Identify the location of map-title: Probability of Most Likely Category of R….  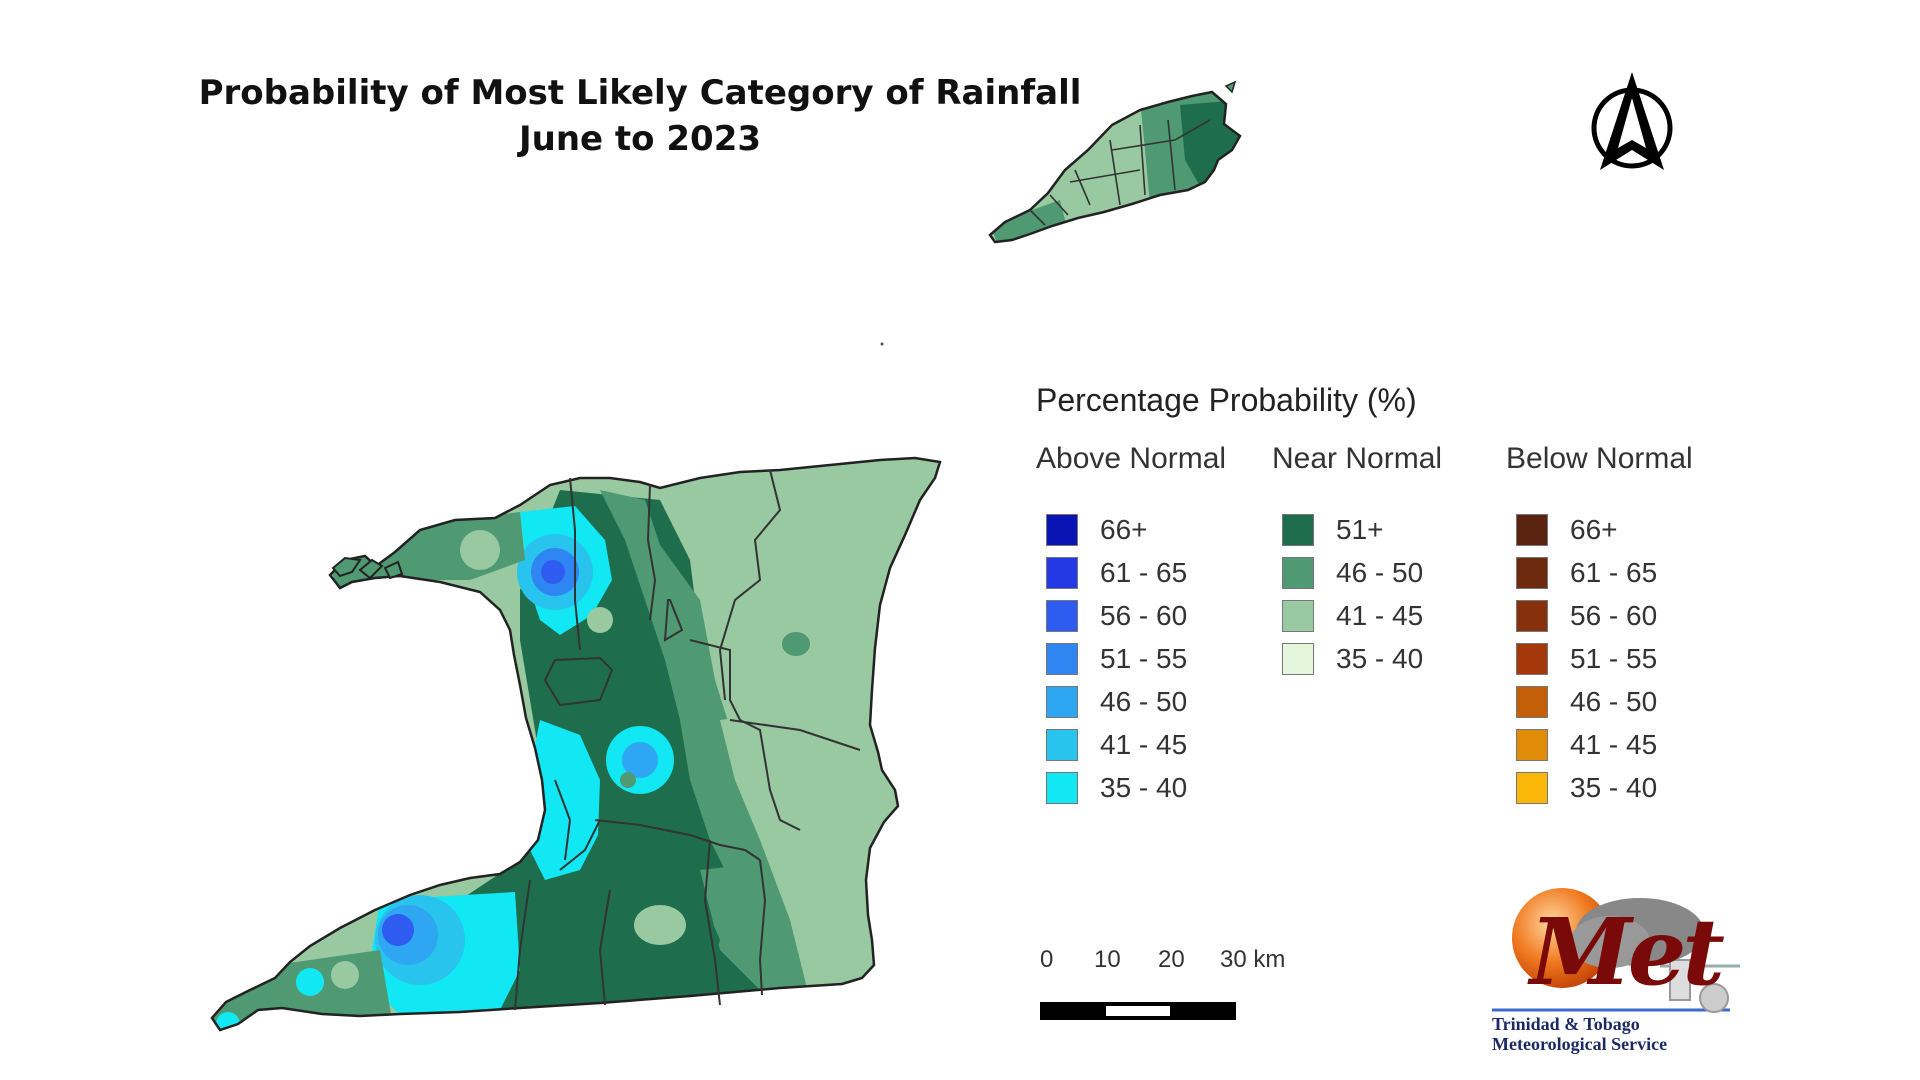
(640, 116).